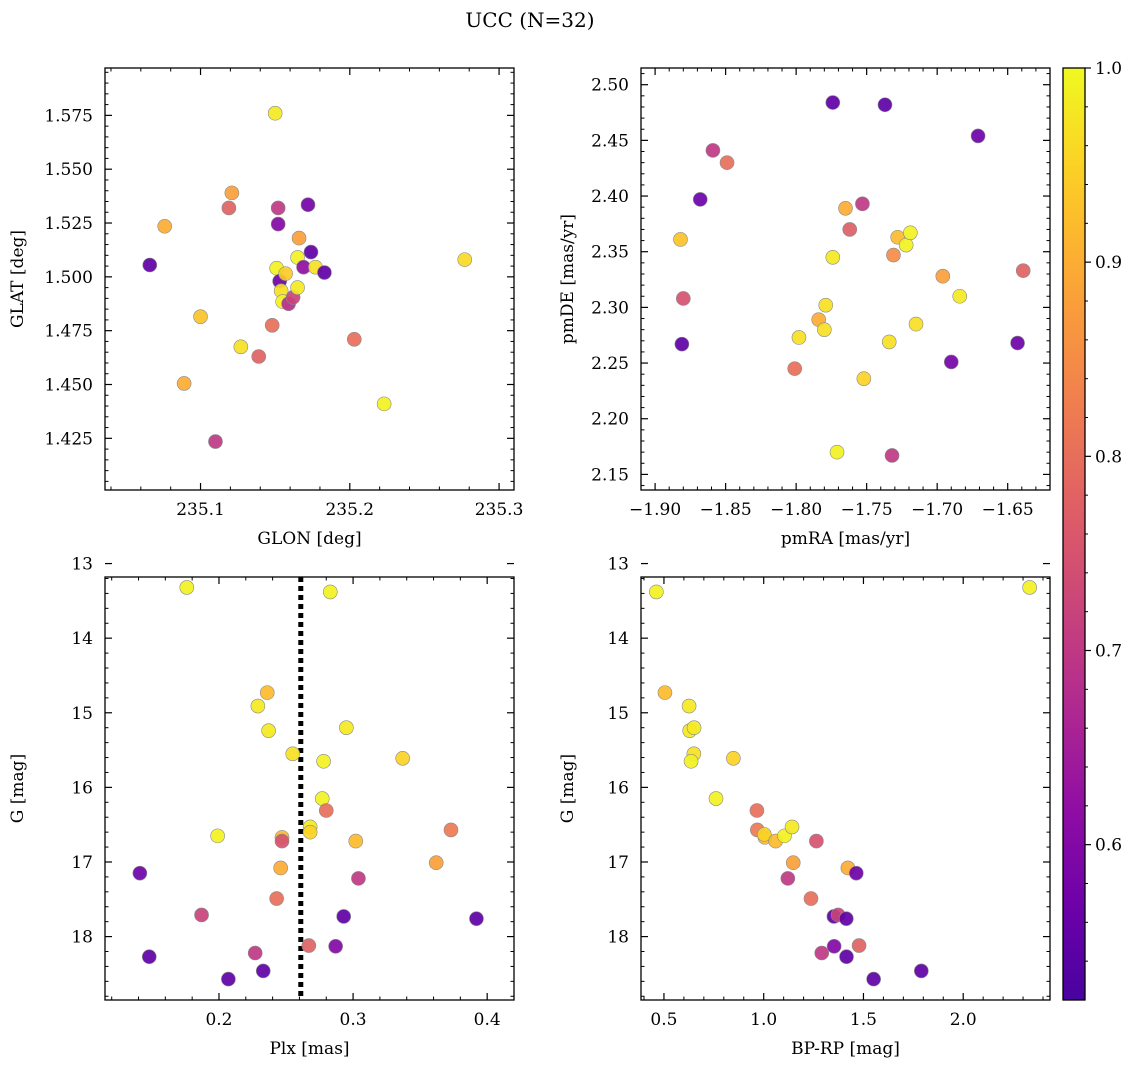 The image size is (1136, 1067). Describe the element at coordinates (610, 197) in the screenshot. I see `y-tick-label: 2.40` at that location.